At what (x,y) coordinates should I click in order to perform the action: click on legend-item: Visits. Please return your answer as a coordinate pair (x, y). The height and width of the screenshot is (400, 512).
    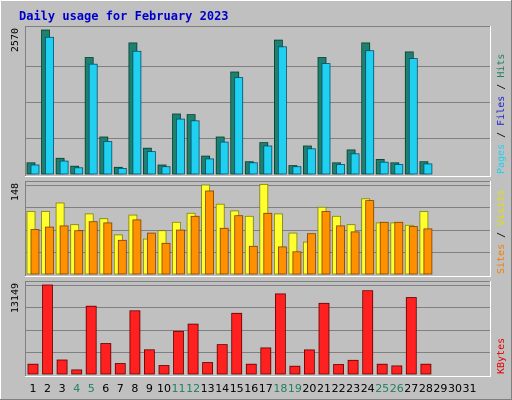
    Looking at the image, I should click on (501, 208).